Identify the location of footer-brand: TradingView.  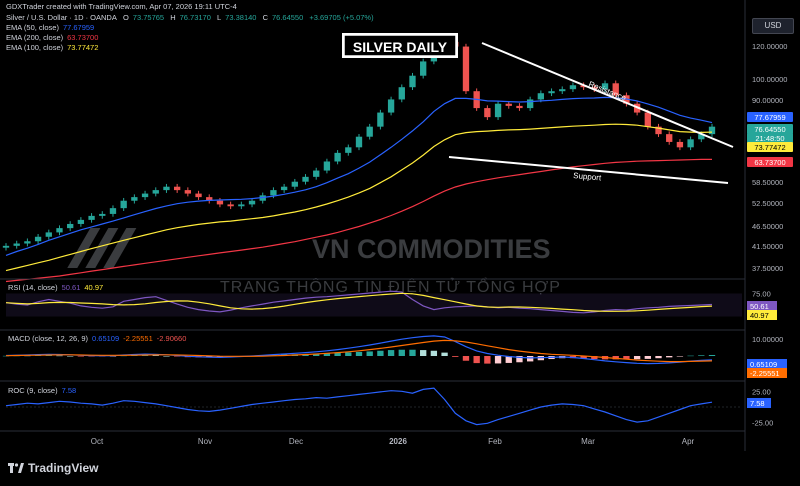
(63, 468).